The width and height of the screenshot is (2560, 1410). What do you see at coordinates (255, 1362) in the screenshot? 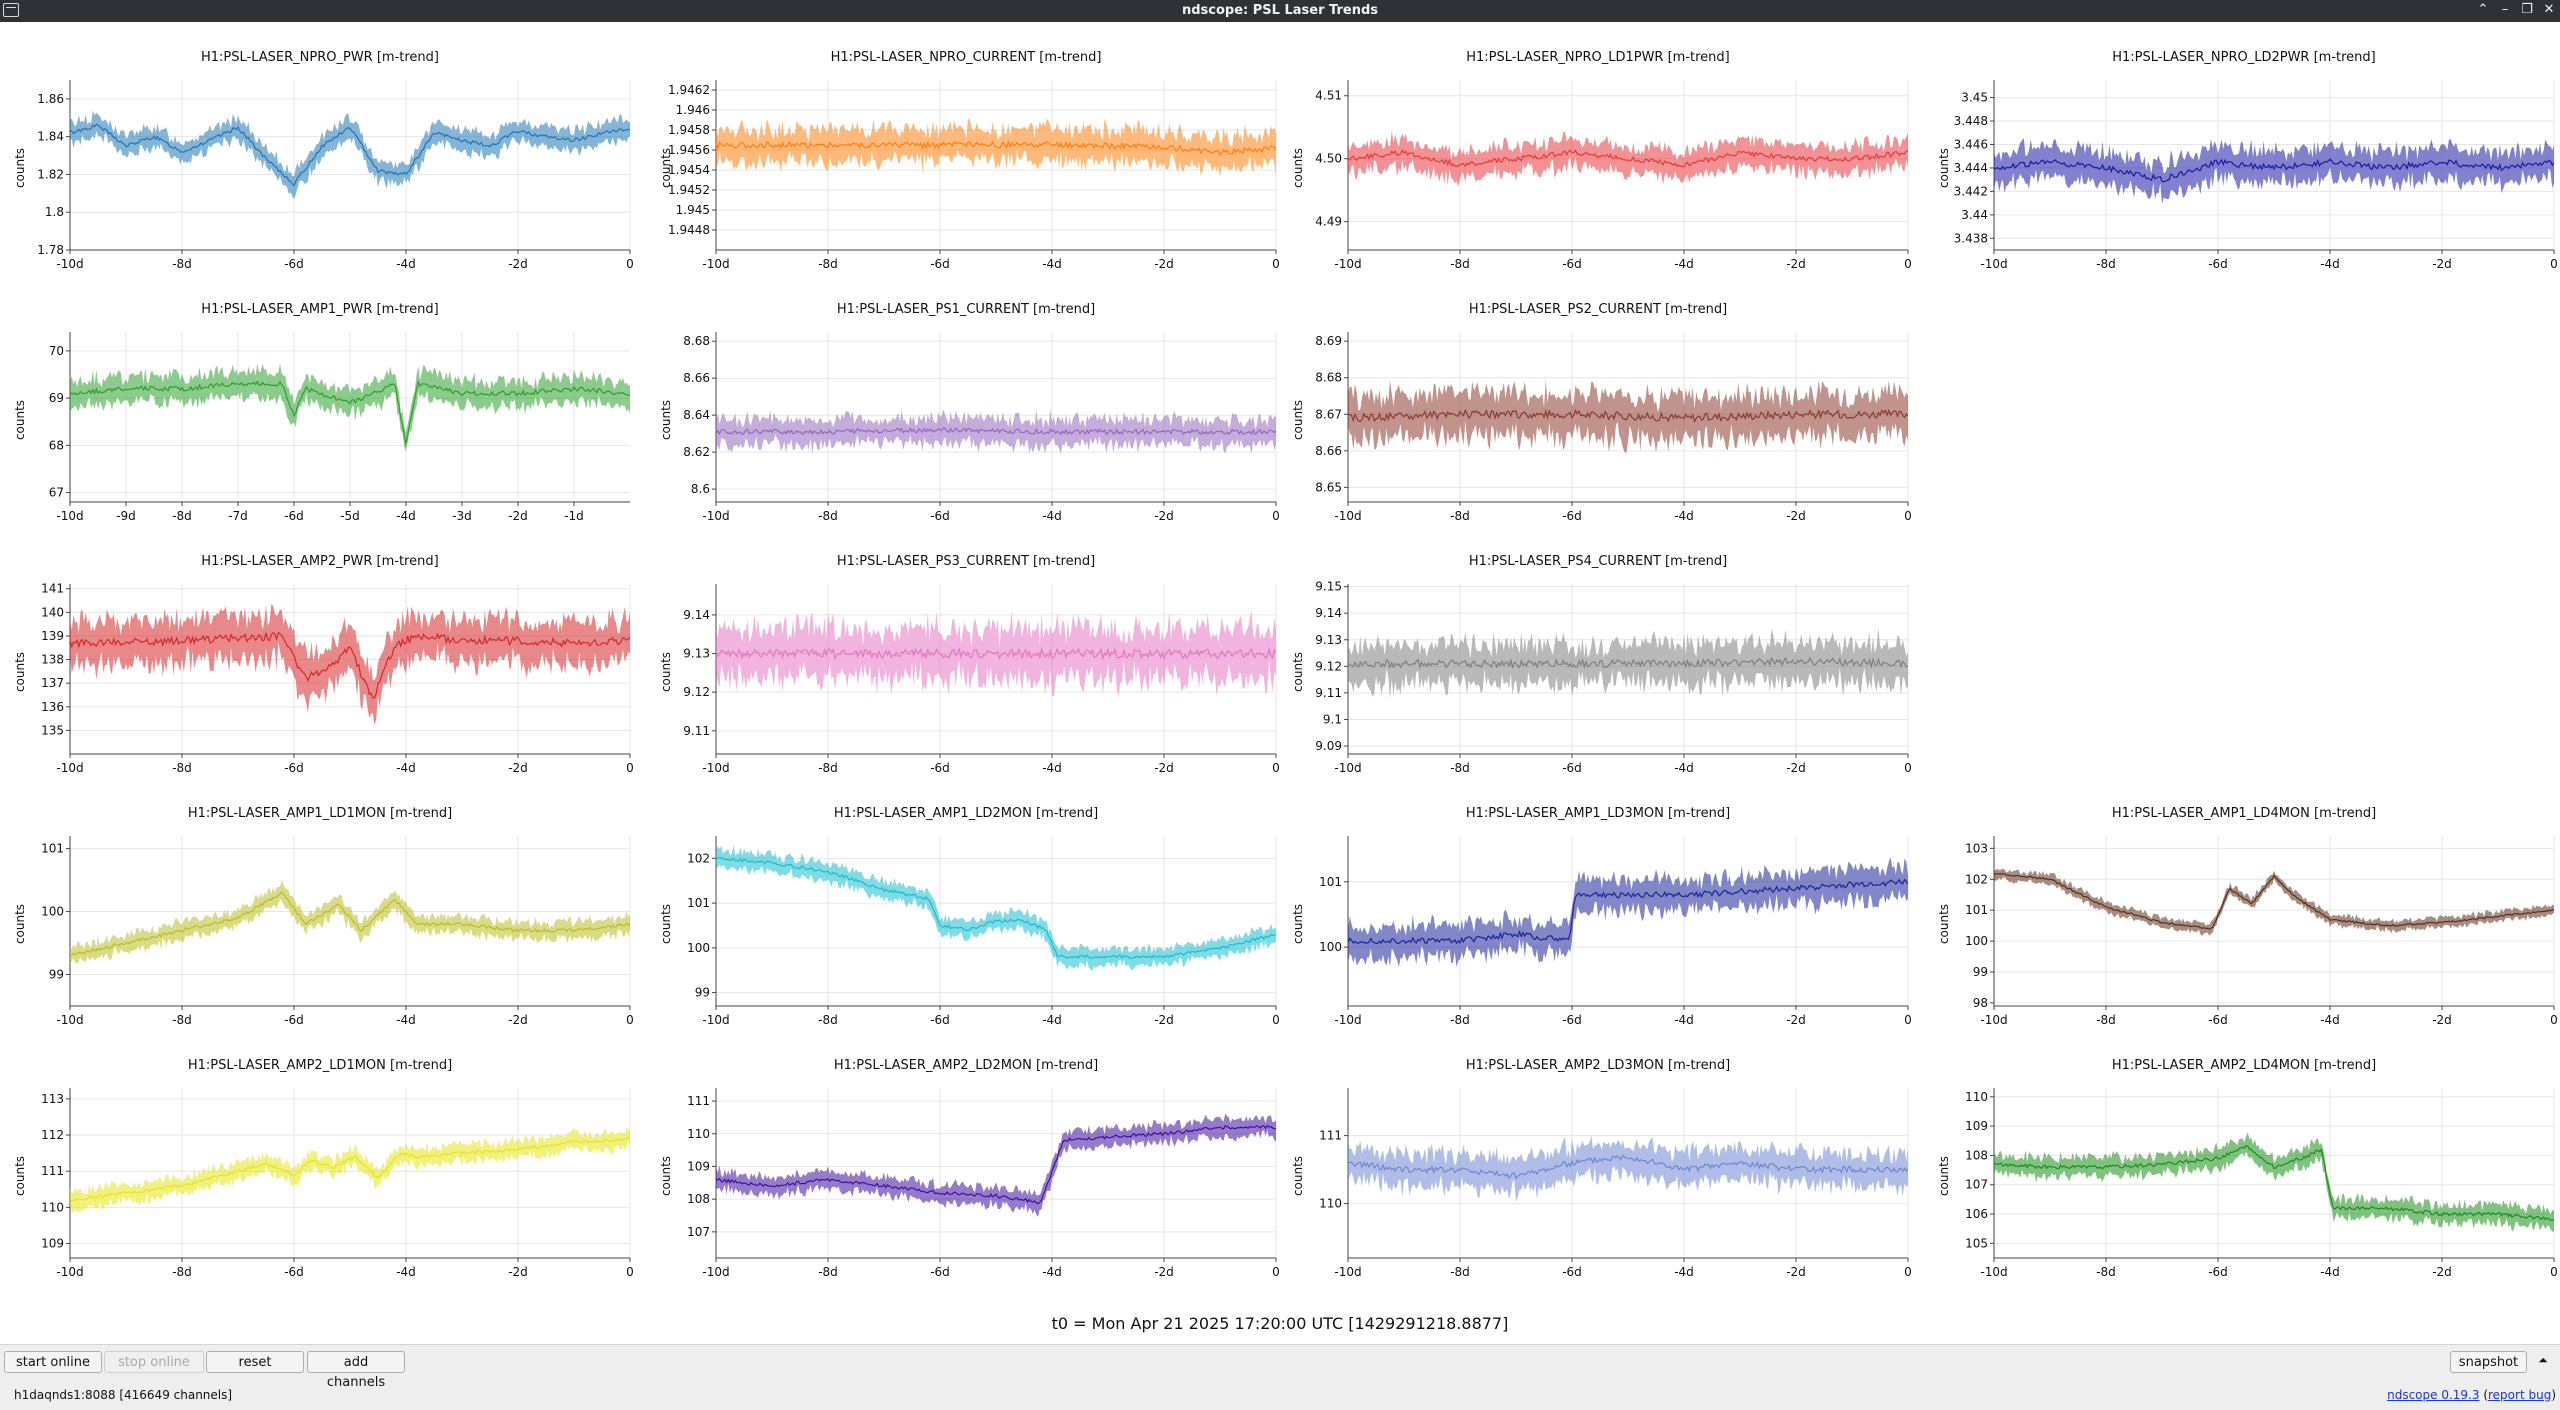
I see `reset-button: reset` at bounding box center [255, 1362].